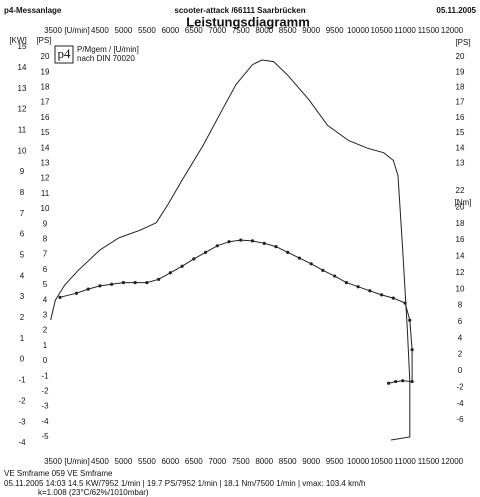 This screenshot has width=480, height=497. What do you see at coordinates (288, 30) in the screenshot?
I see `x-tick-label: 8500` at bounding box center [288, 30].